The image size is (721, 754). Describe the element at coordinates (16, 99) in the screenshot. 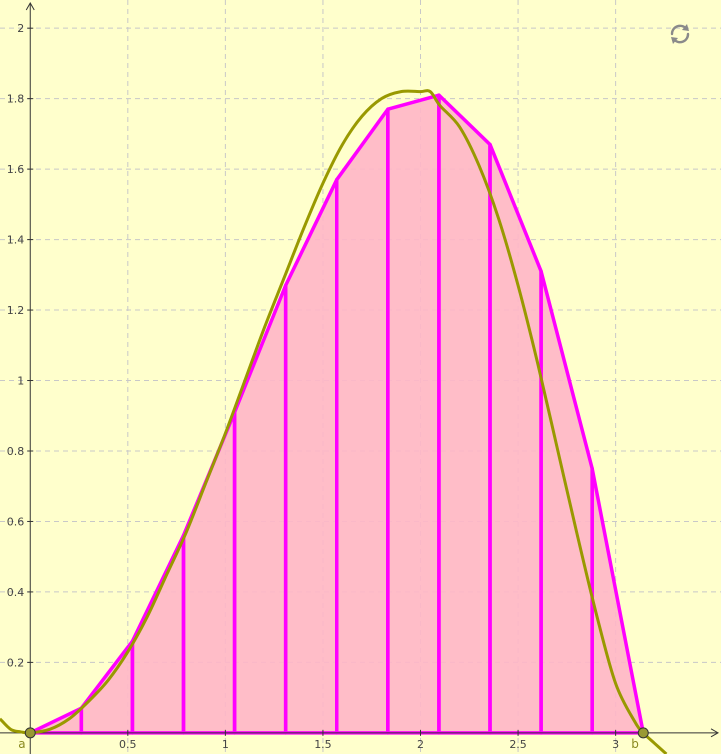

I see `y-tick-label: 1.8` at that location.